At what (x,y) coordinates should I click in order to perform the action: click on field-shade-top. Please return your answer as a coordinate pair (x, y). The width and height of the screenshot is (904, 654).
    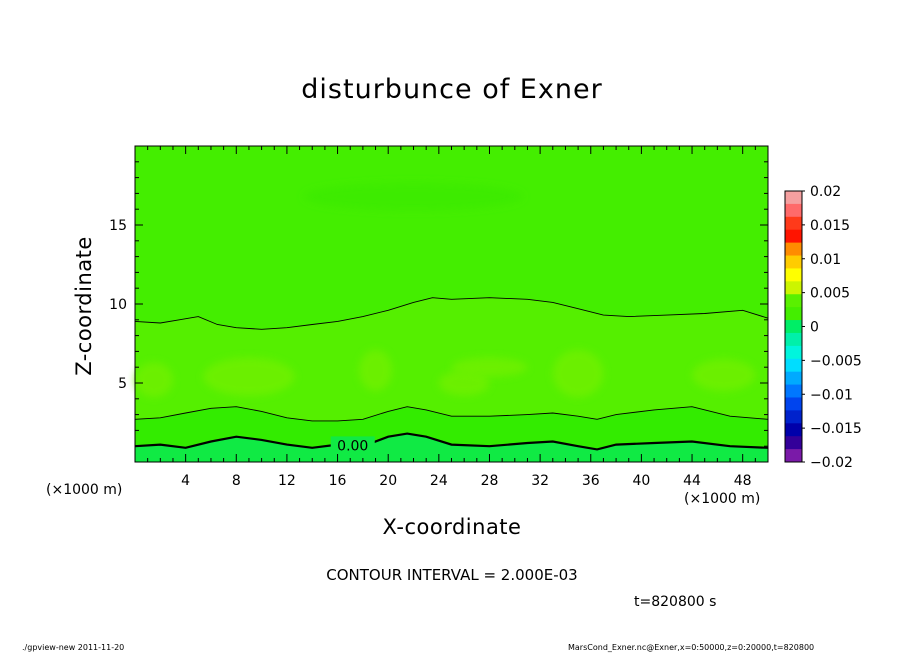
    Looking at the image, I should click on (413, 196).